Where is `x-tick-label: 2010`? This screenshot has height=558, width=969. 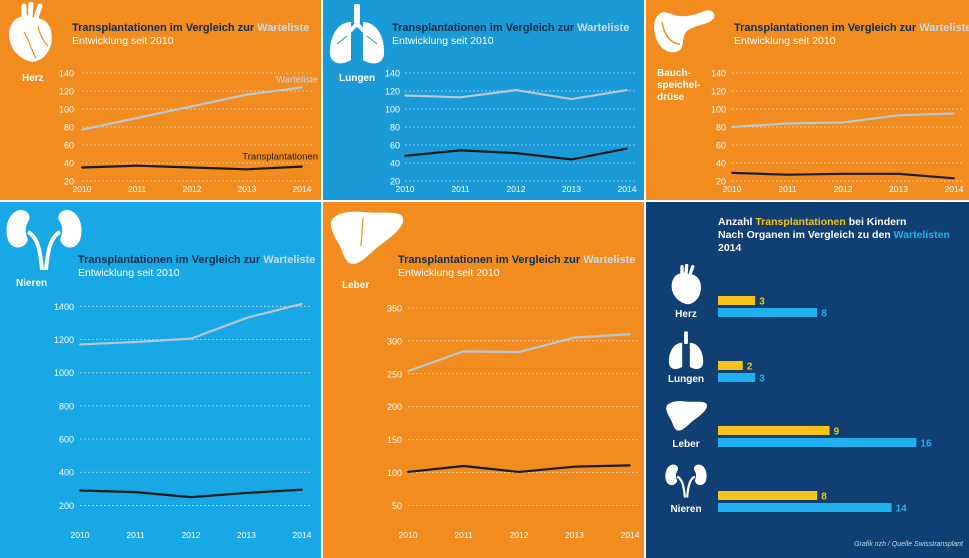 x-tick-label: 2010 is located at coordinates (732, 189).